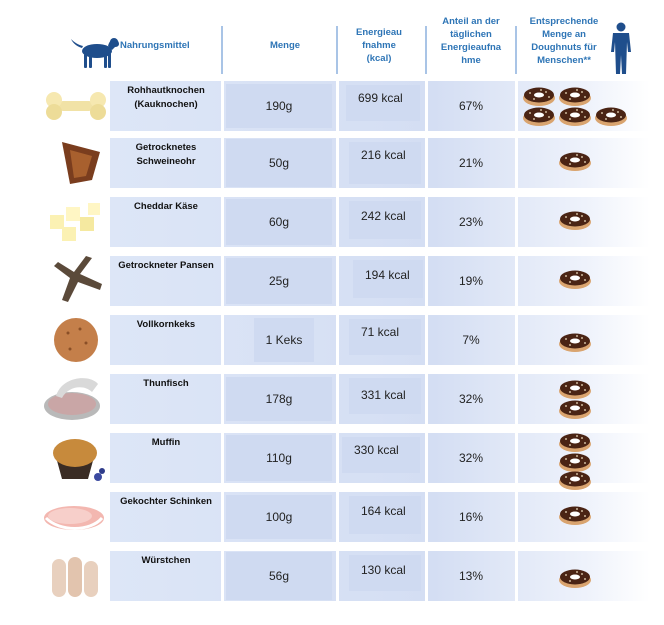  I want to click on energy-value: 71 kcal, so click(380, 332).